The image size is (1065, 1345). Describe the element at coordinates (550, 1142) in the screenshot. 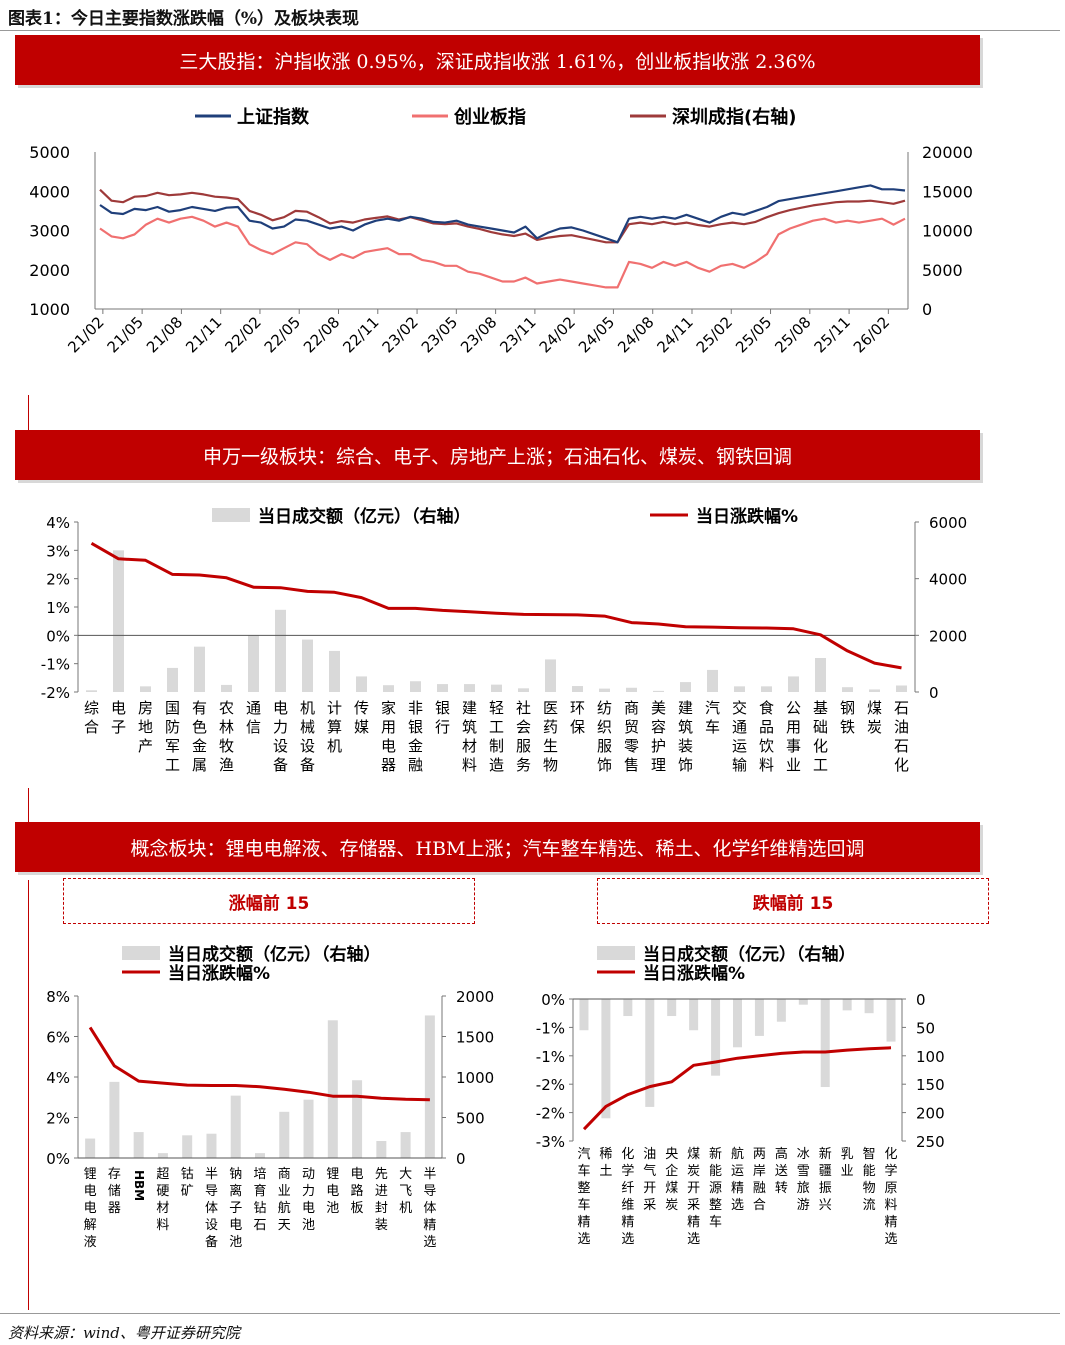

I see `y-left-tick: -3%` at that location.